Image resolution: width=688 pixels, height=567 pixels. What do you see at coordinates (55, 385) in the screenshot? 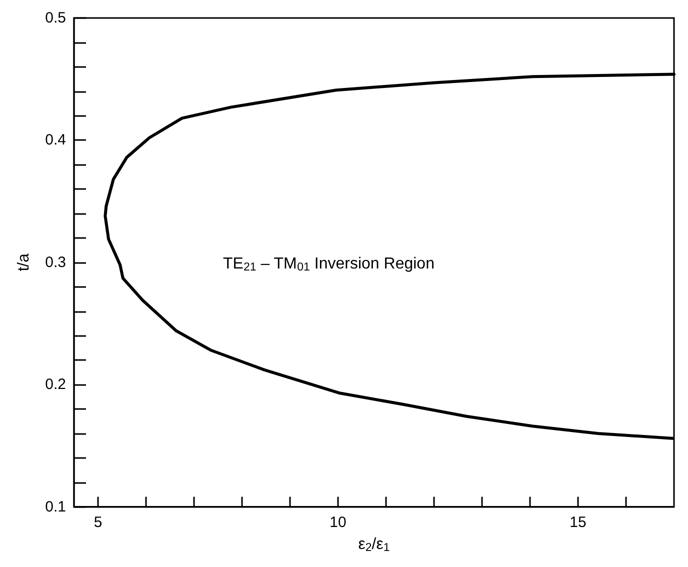
I see `y-tick-label: 0.2` at bounding box center [55, 385].